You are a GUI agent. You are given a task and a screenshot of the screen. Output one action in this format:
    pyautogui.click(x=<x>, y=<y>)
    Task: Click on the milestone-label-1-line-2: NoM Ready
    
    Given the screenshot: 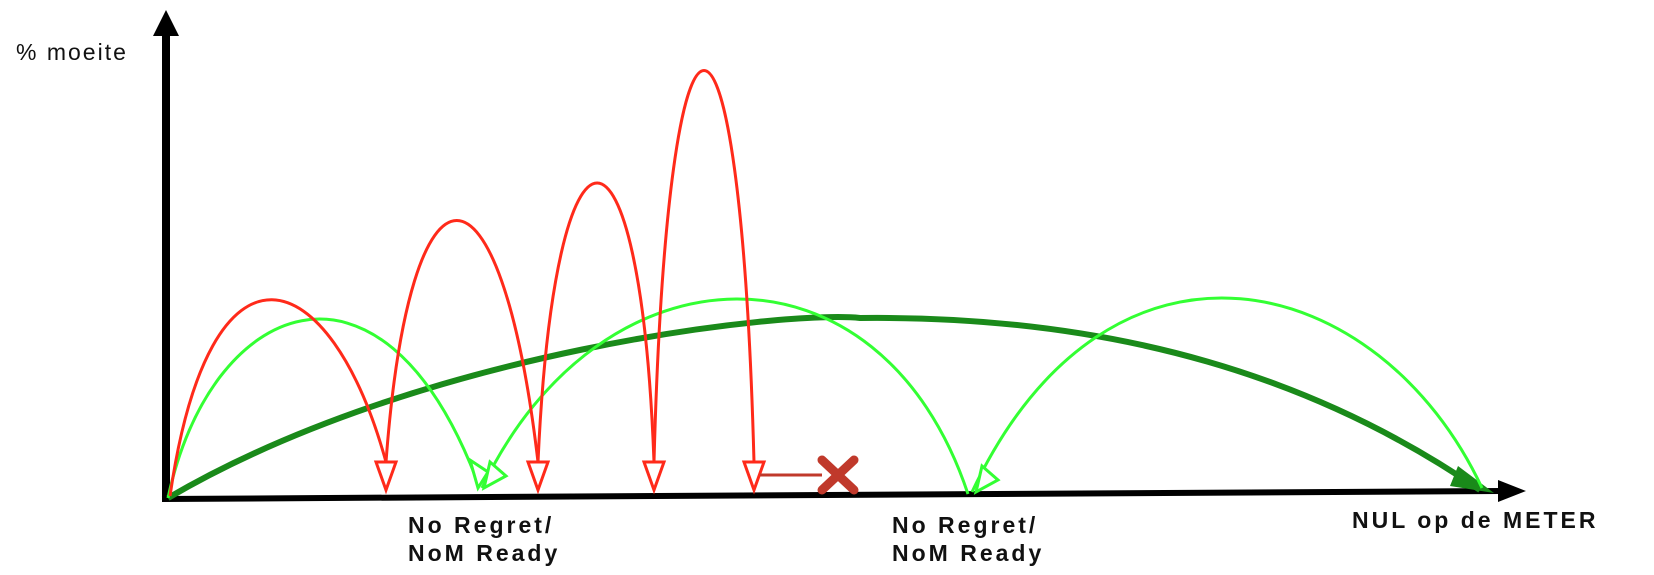 What is the action you would take?
    pyautogui.click(x=484, y=553)
    